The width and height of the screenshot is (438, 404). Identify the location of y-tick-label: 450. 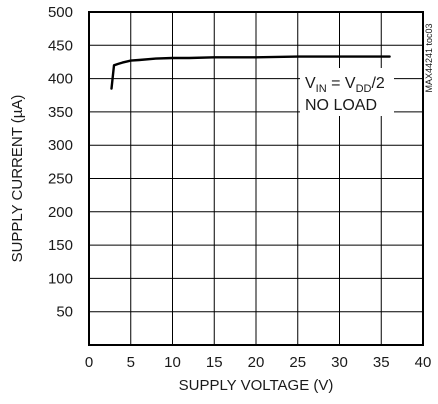
(60, 45).